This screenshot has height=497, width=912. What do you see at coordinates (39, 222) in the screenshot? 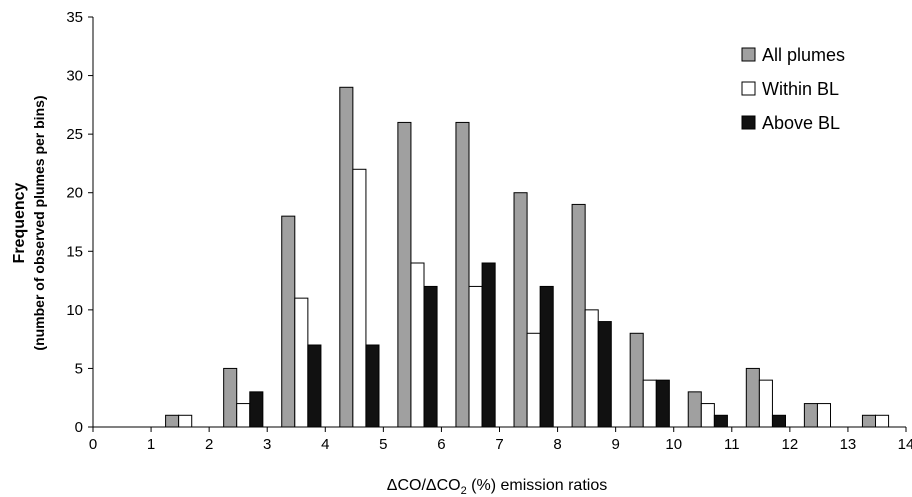
I see `y-axis-title-line2: (number of observed plumes per bins)` at bounding box center [39, 222].